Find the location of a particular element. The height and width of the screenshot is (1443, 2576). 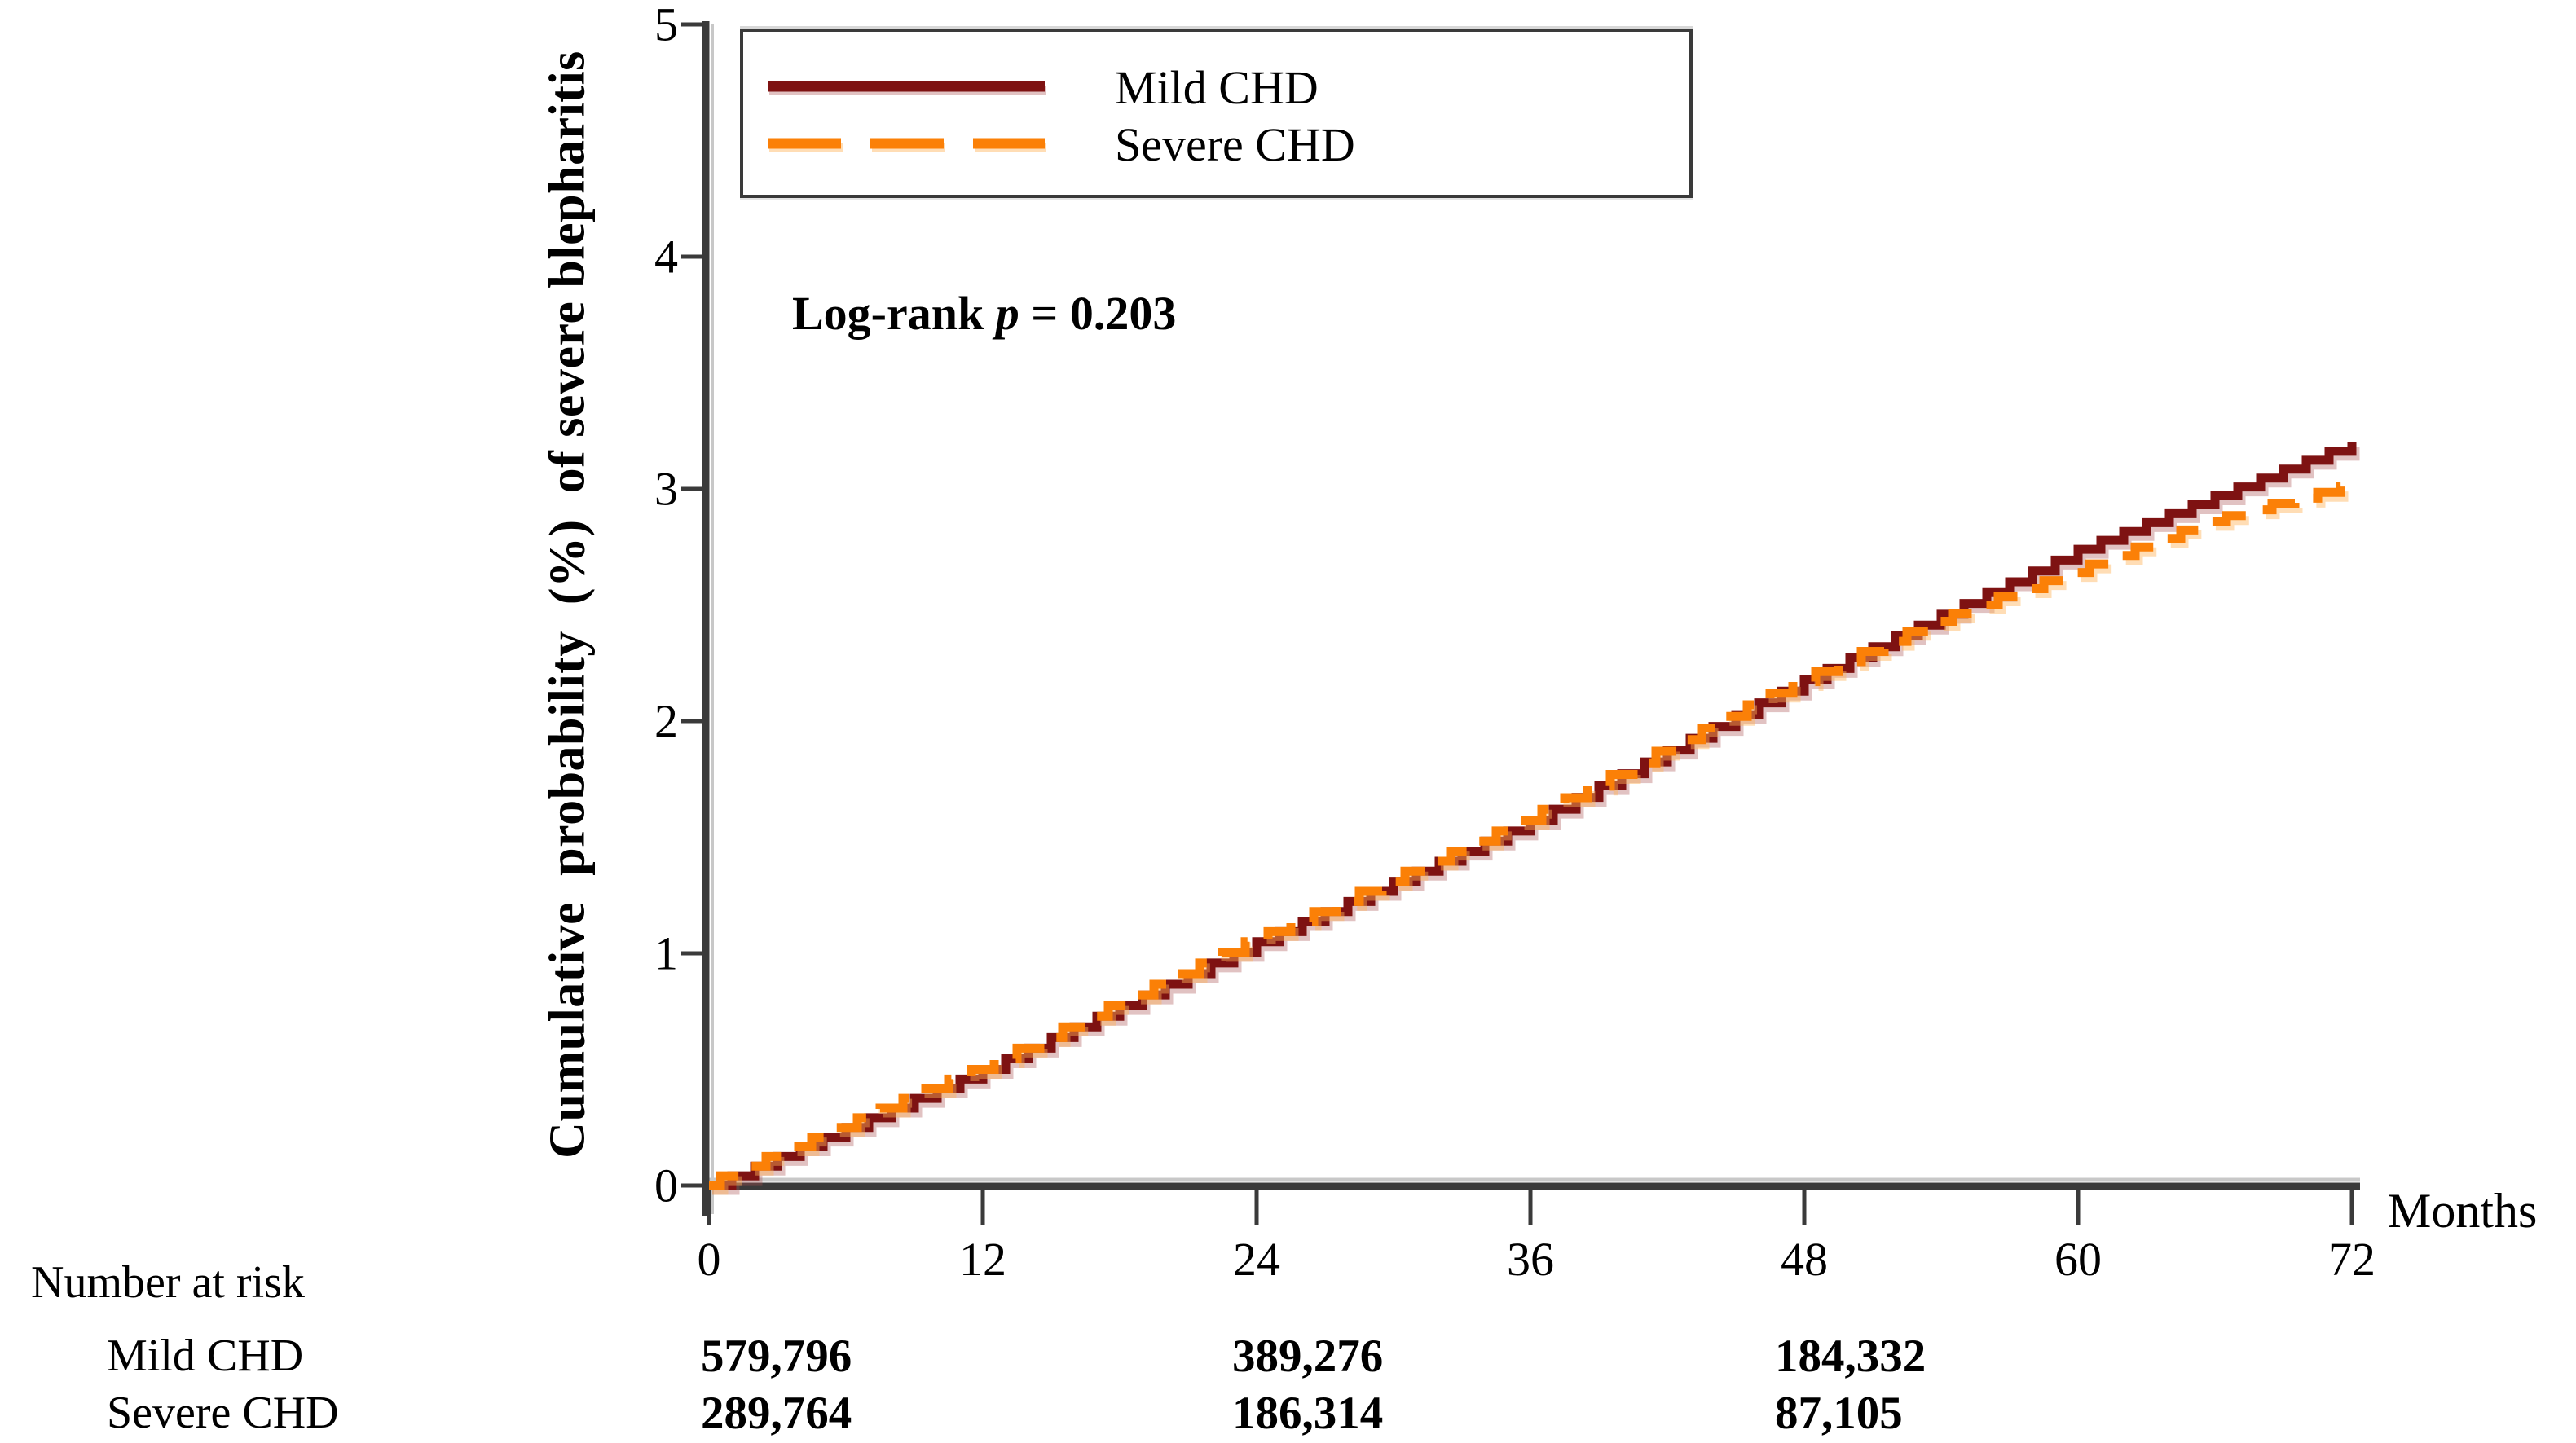

x-axis-title: Months is located at coordinates (2463, 1211).